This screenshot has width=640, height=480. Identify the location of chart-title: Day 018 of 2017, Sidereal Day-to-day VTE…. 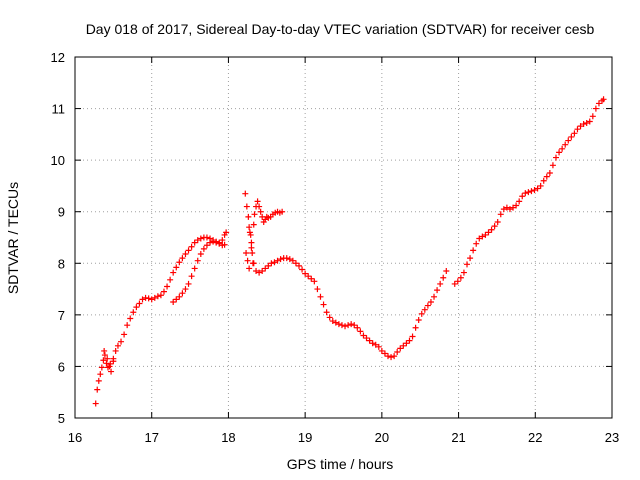
(340, 29).